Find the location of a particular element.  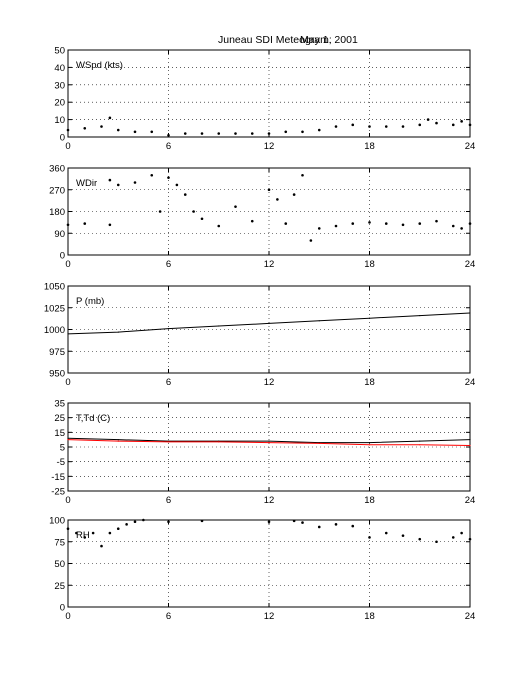

y-tick-label: 20 is located at coordinates (59, 103).